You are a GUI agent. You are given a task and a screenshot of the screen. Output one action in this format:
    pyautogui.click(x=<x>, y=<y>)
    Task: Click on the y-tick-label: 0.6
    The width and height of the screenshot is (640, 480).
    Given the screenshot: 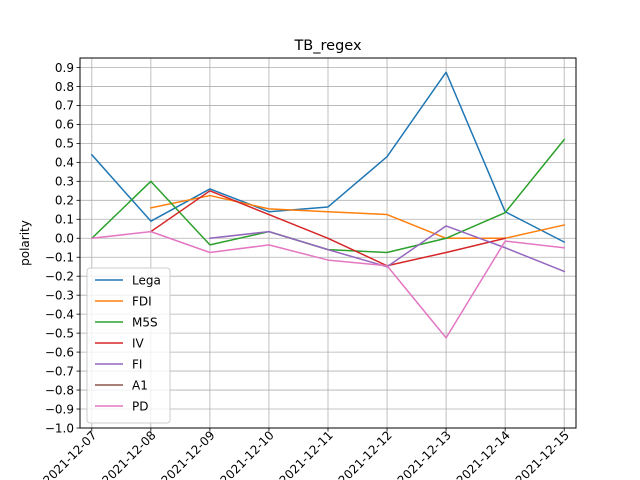 What is the action you would take?
    pyautogui.click(x=64, y=125)
    